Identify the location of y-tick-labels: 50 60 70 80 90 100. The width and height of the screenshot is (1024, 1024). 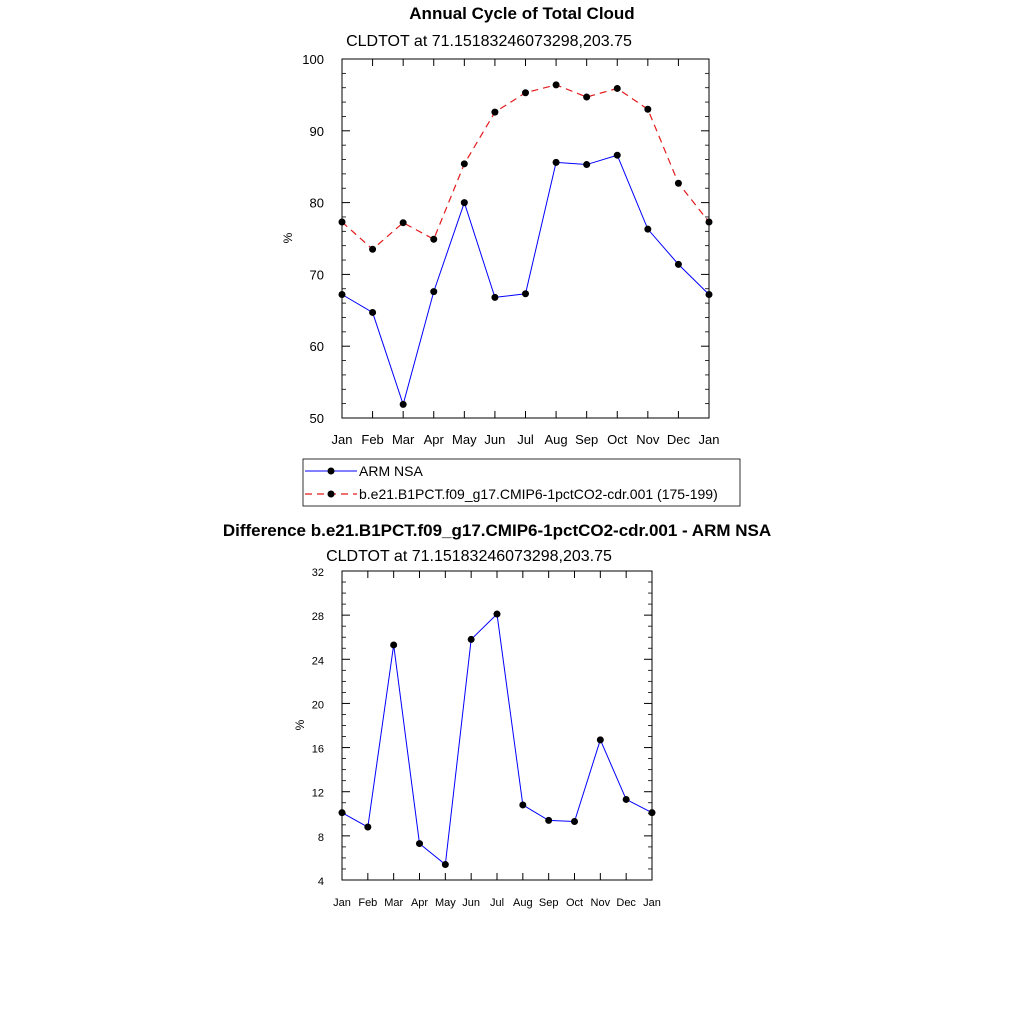
(313, 239).